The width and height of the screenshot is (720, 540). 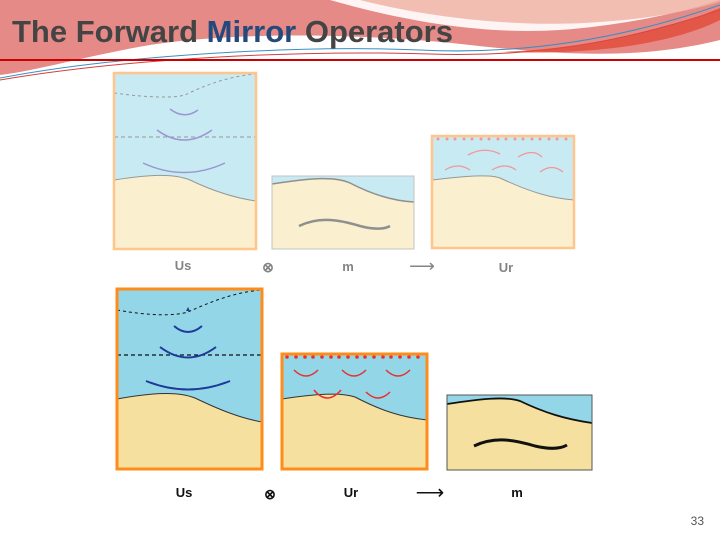 I want to click on panel-ur-top, so click(x=503, y=192).